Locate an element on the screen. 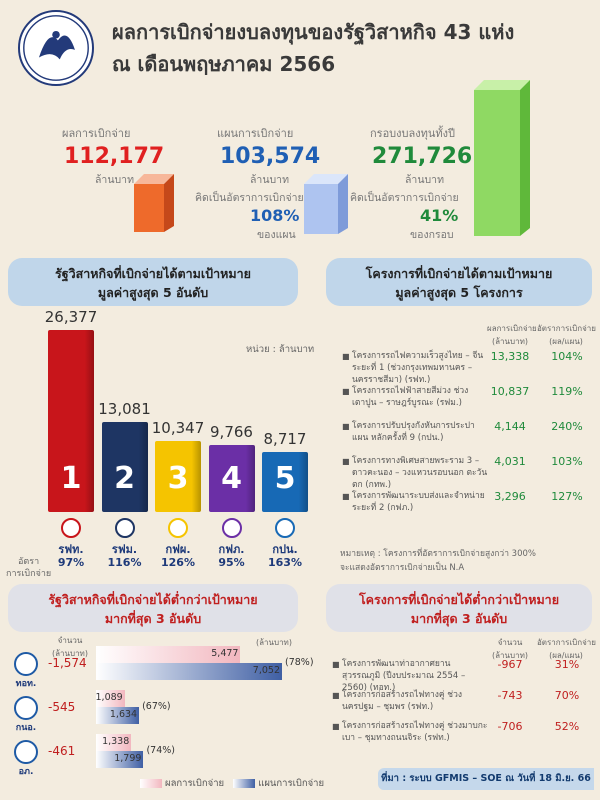  project-value: 4,144 is located at coordinates (510, 426).